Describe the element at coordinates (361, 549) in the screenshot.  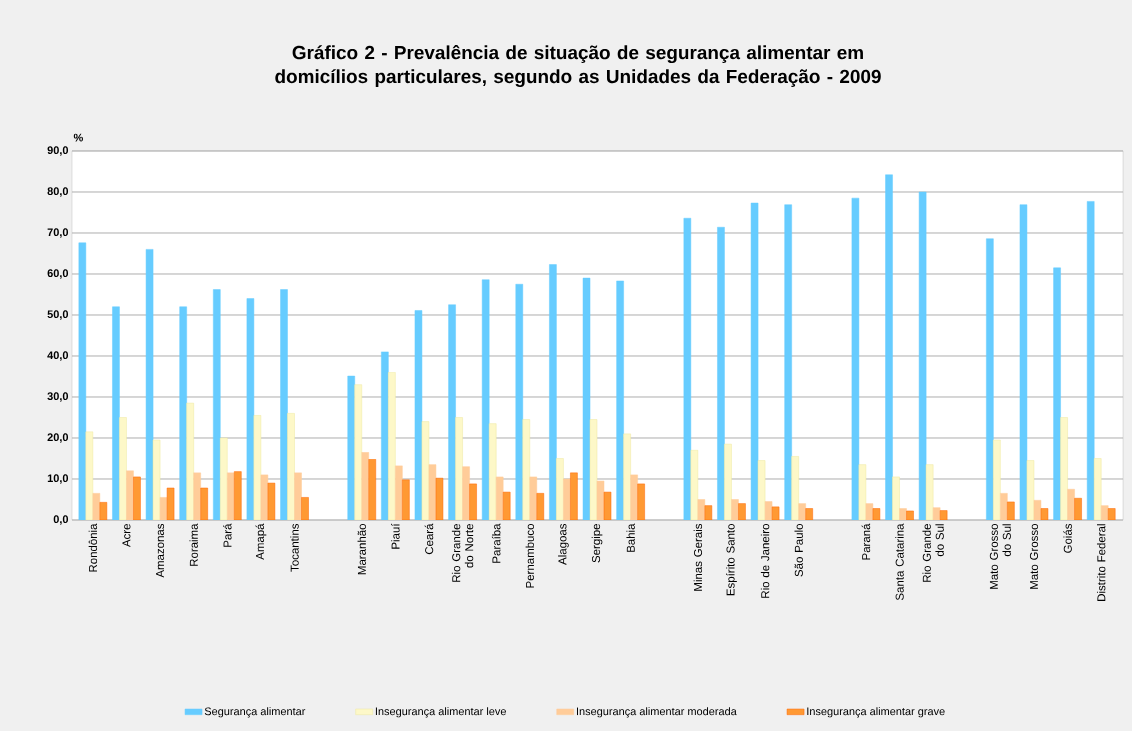
I see `x-tick-label: Maranhão` at that location.